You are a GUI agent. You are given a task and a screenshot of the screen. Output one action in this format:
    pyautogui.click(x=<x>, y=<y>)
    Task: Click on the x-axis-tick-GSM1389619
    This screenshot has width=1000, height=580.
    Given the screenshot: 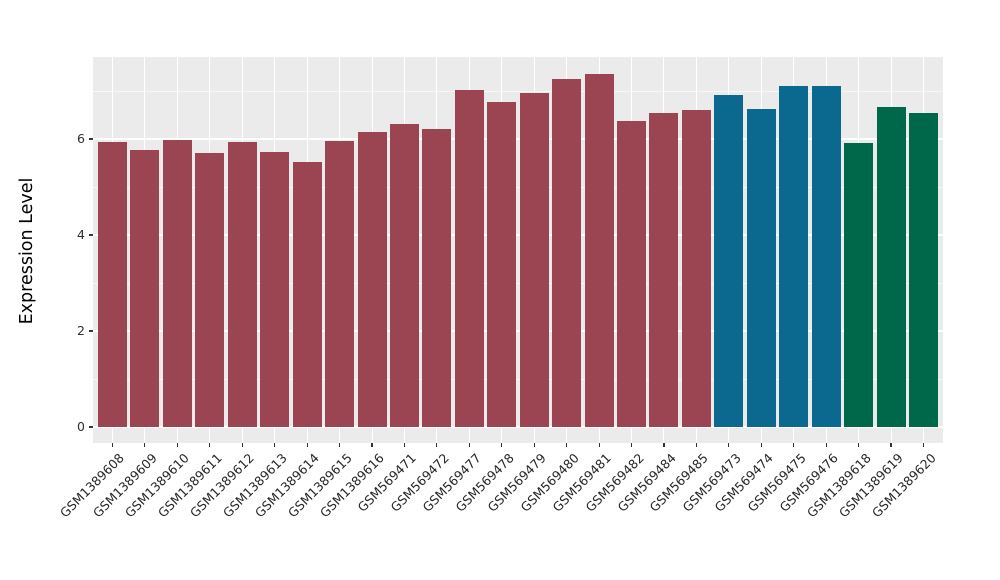 What is the action you would take?
    pyautogui.click(x=891, y=445)
    